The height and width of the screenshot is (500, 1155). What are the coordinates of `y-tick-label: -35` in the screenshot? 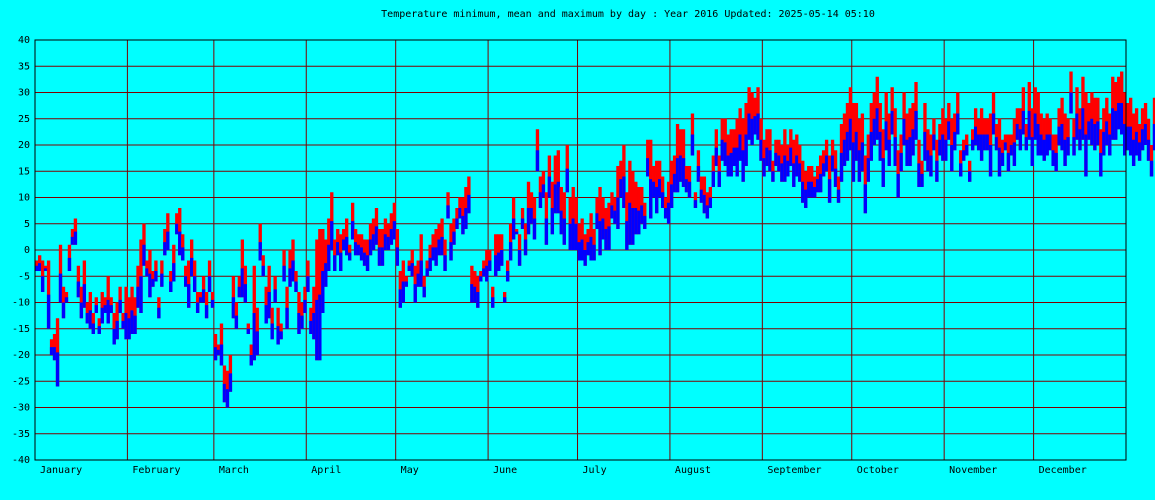 It's located at (21, 434).